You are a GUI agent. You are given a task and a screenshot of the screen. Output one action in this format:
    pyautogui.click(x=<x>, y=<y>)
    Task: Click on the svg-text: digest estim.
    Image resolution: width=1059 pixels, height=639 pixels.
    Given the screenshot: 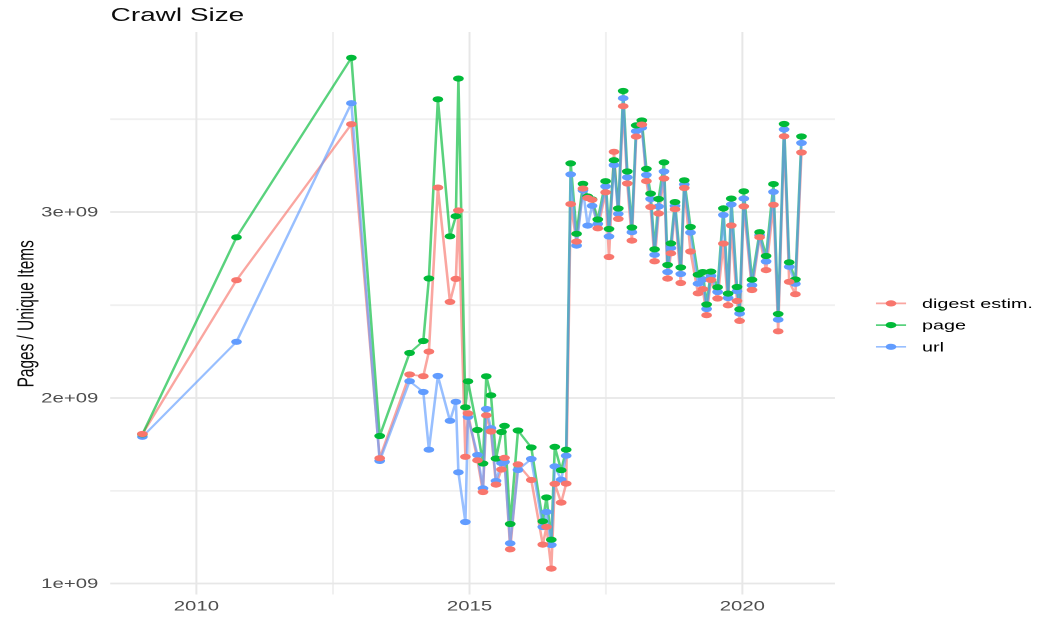 What is the action you would take?
    pyautogui.click(x=977, y=303)
    